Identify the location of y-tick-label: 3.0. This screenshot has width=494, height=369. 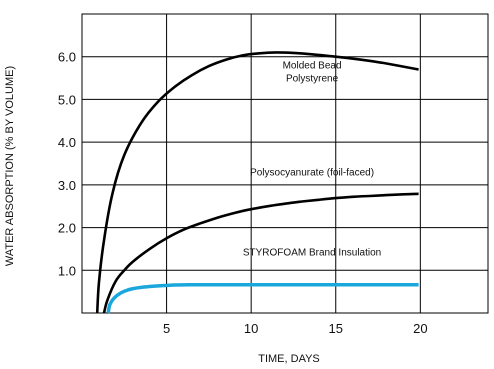
(67, 185).